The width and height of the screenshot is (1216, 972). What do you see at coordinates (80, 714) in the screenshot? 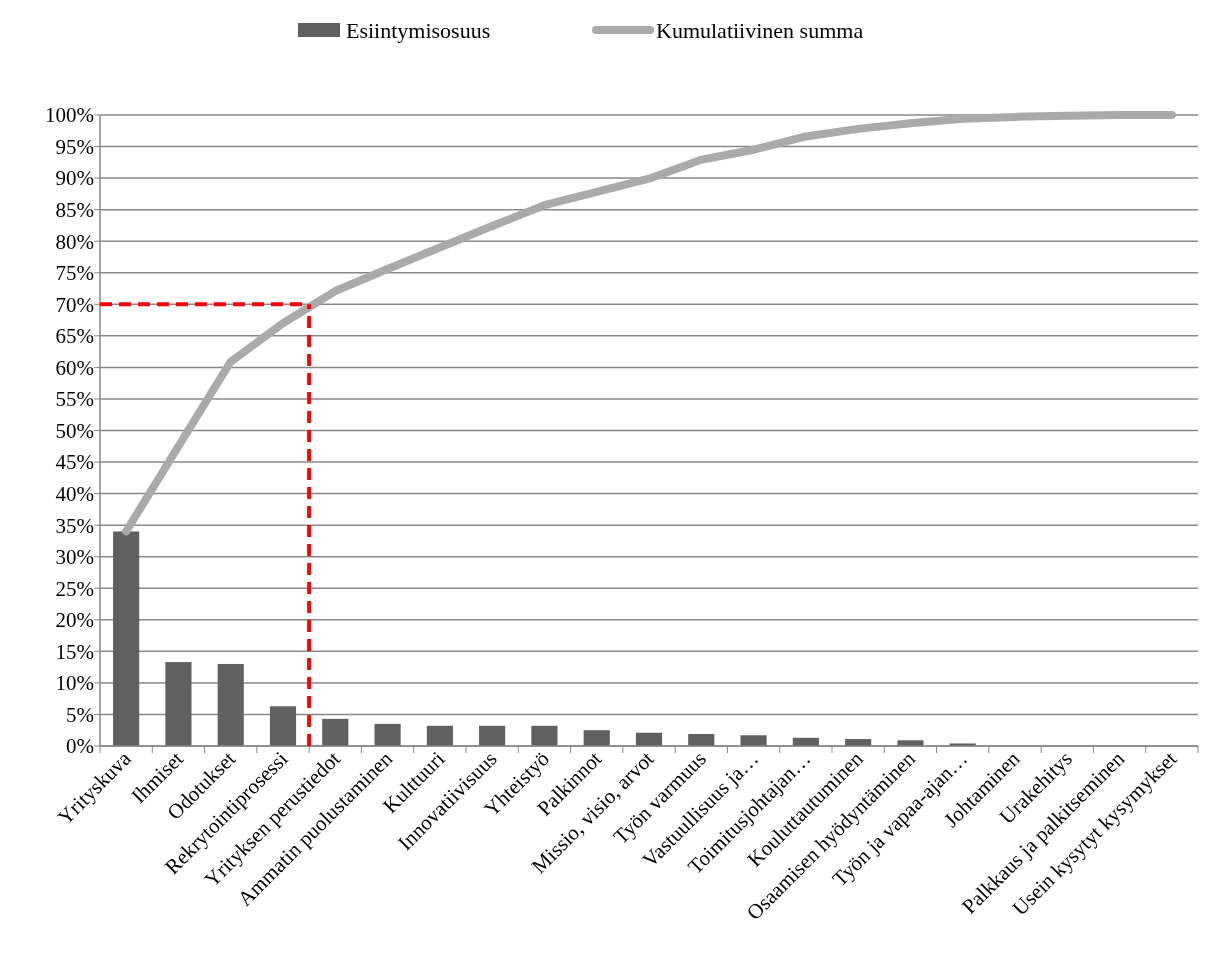
I see `y-tick-label: 5%` at bounding box center [80, 714].